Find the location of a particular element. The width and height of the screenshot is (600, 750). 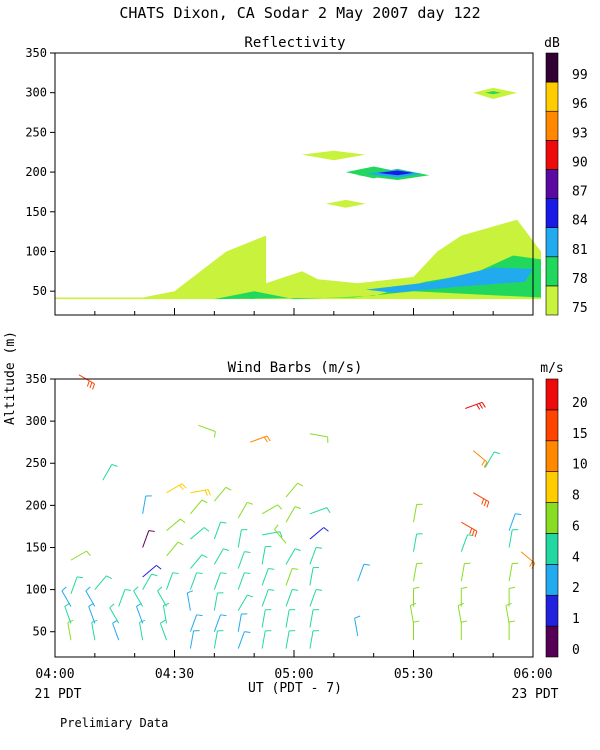

wind-barb-xtick-label: 06:00 is located at coordinates (532, 674).